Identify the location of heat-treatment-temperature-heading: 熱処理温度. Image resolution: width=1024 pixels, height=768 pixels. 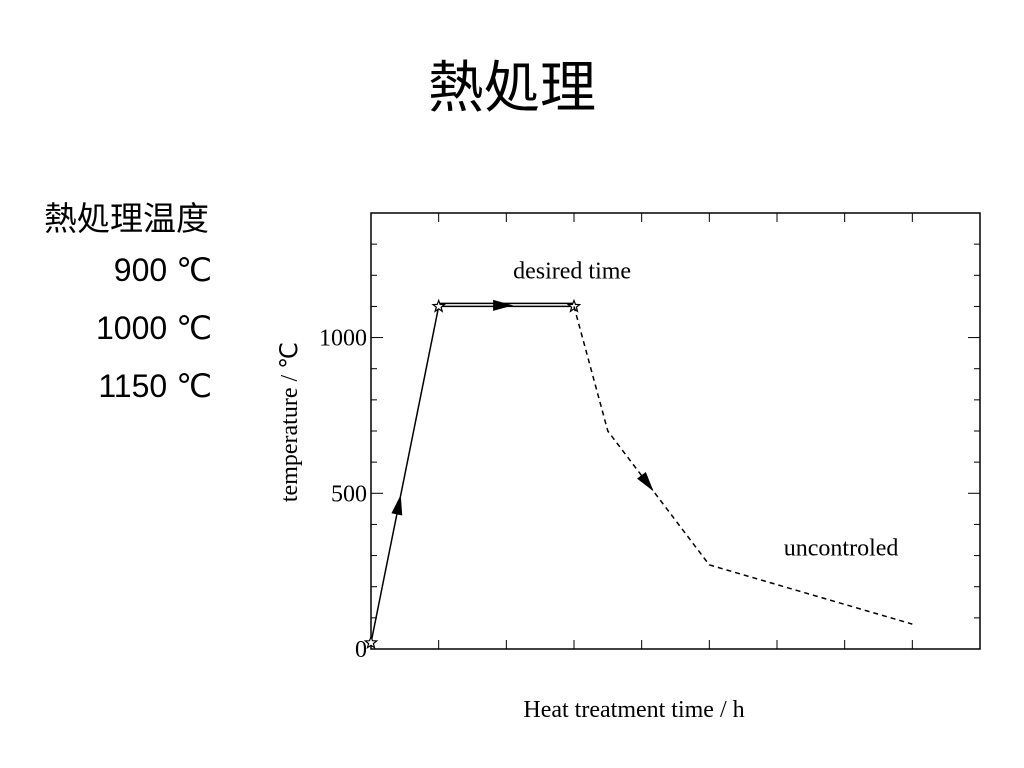
(126, 218).